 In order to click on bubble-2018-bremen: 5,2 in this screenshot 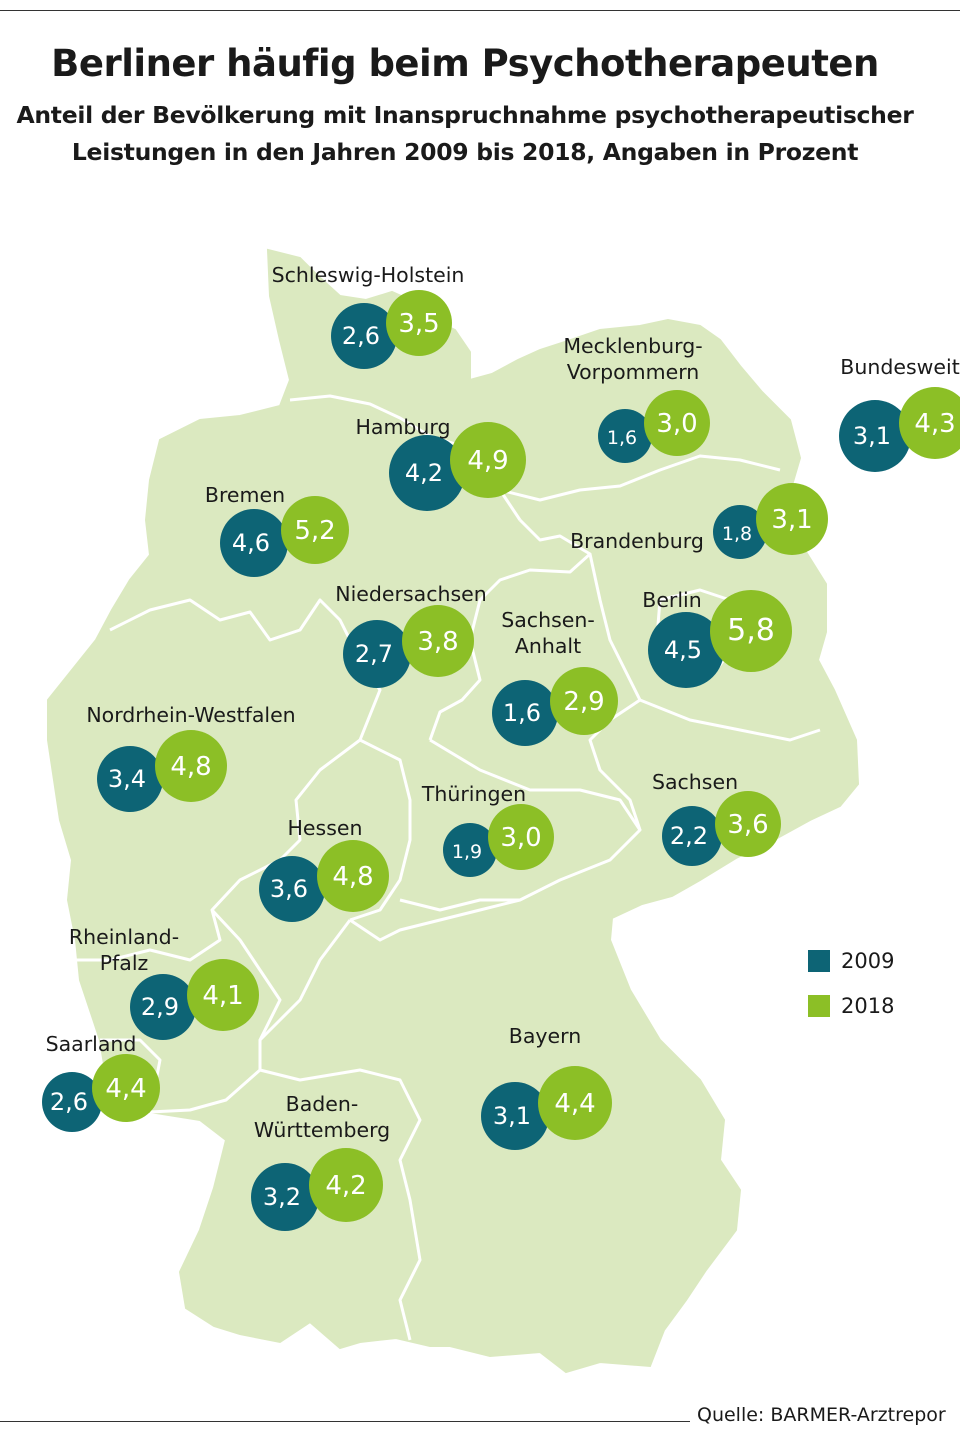, I will do `click(315, 530)`.